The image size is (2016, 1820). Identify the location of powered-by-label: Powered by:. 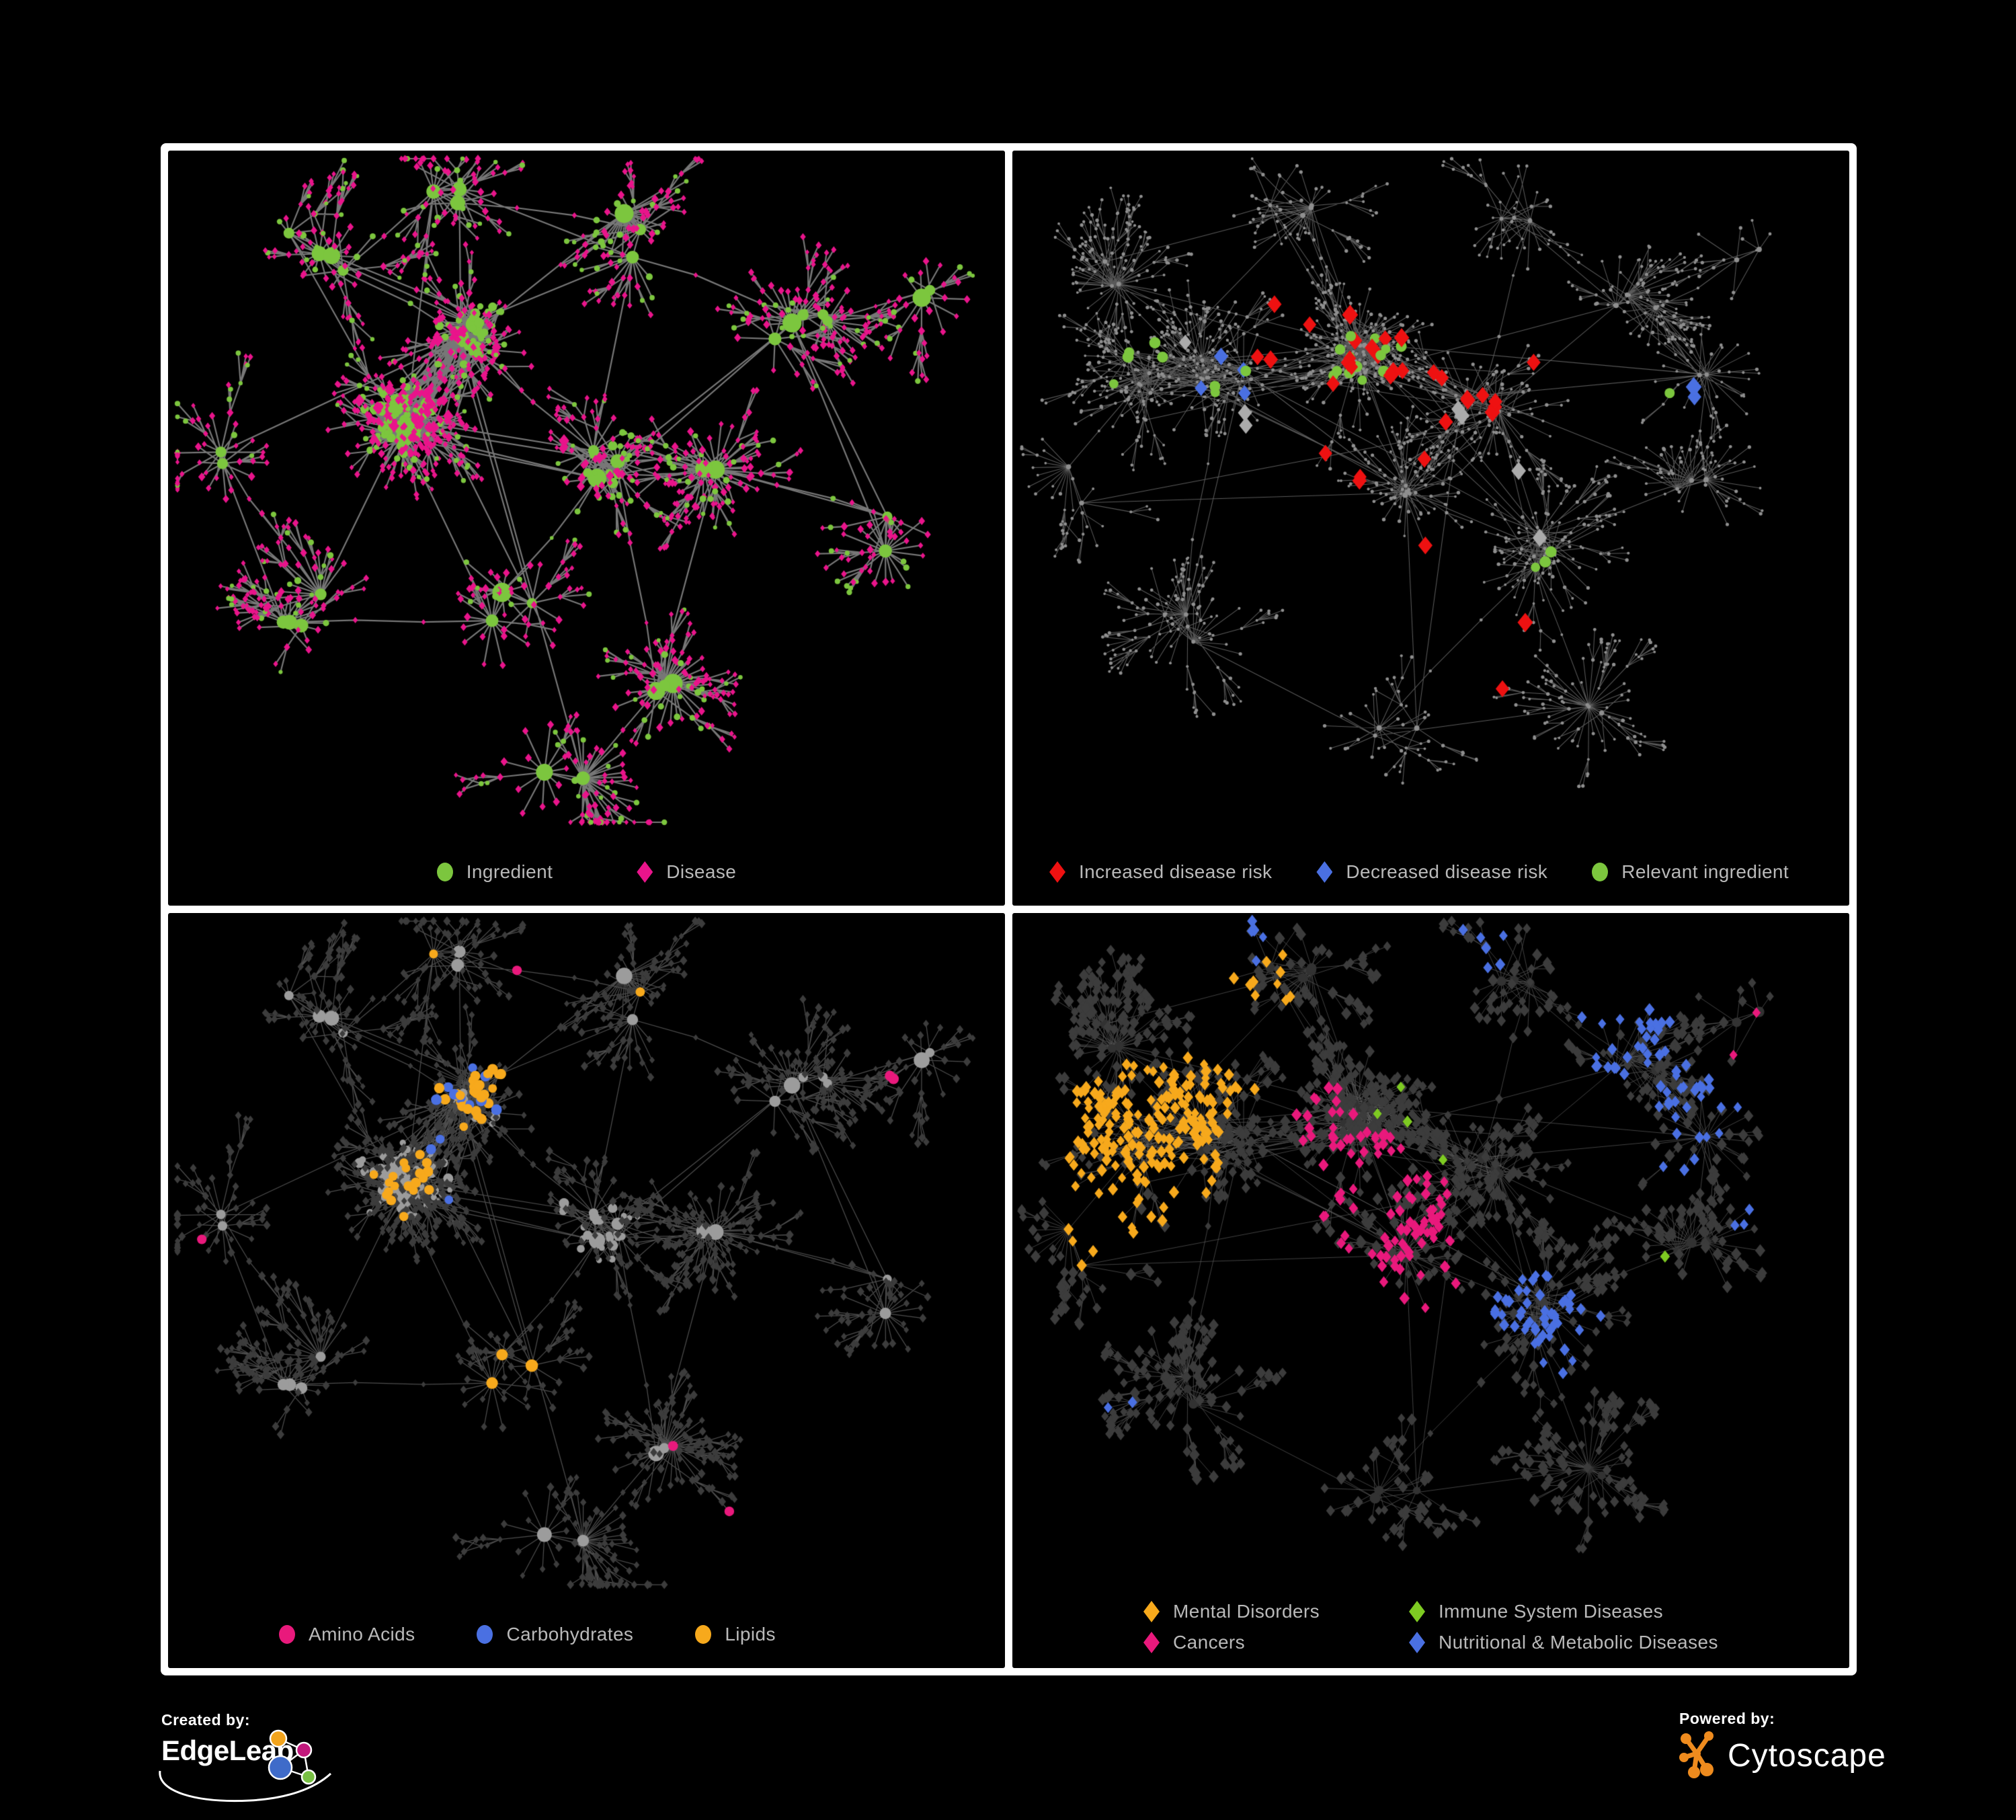
(1727, 1718).